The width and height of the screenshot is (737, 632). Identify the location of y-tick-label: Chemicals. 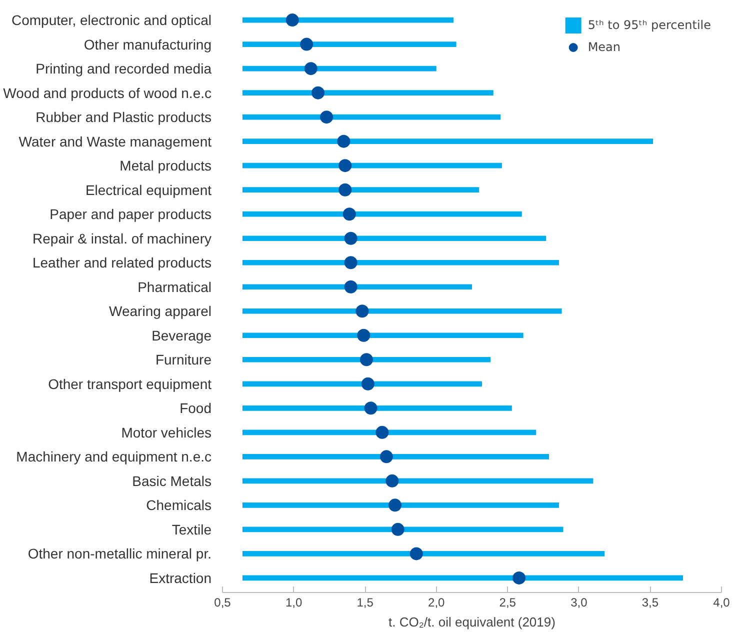
(179, 505).